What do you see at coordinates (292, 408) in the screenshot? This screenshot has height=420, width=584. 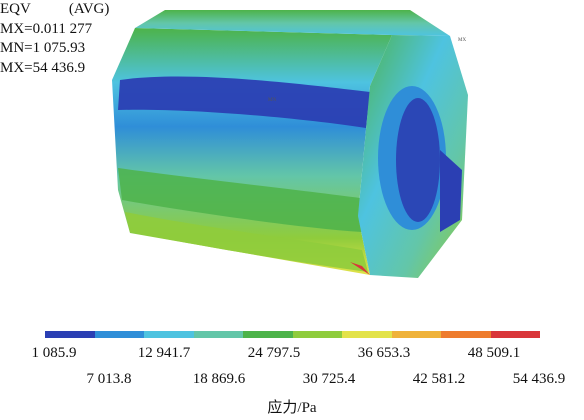 I see `legend-unit-label: 应力/Pa` at bounding box center [292, 408].